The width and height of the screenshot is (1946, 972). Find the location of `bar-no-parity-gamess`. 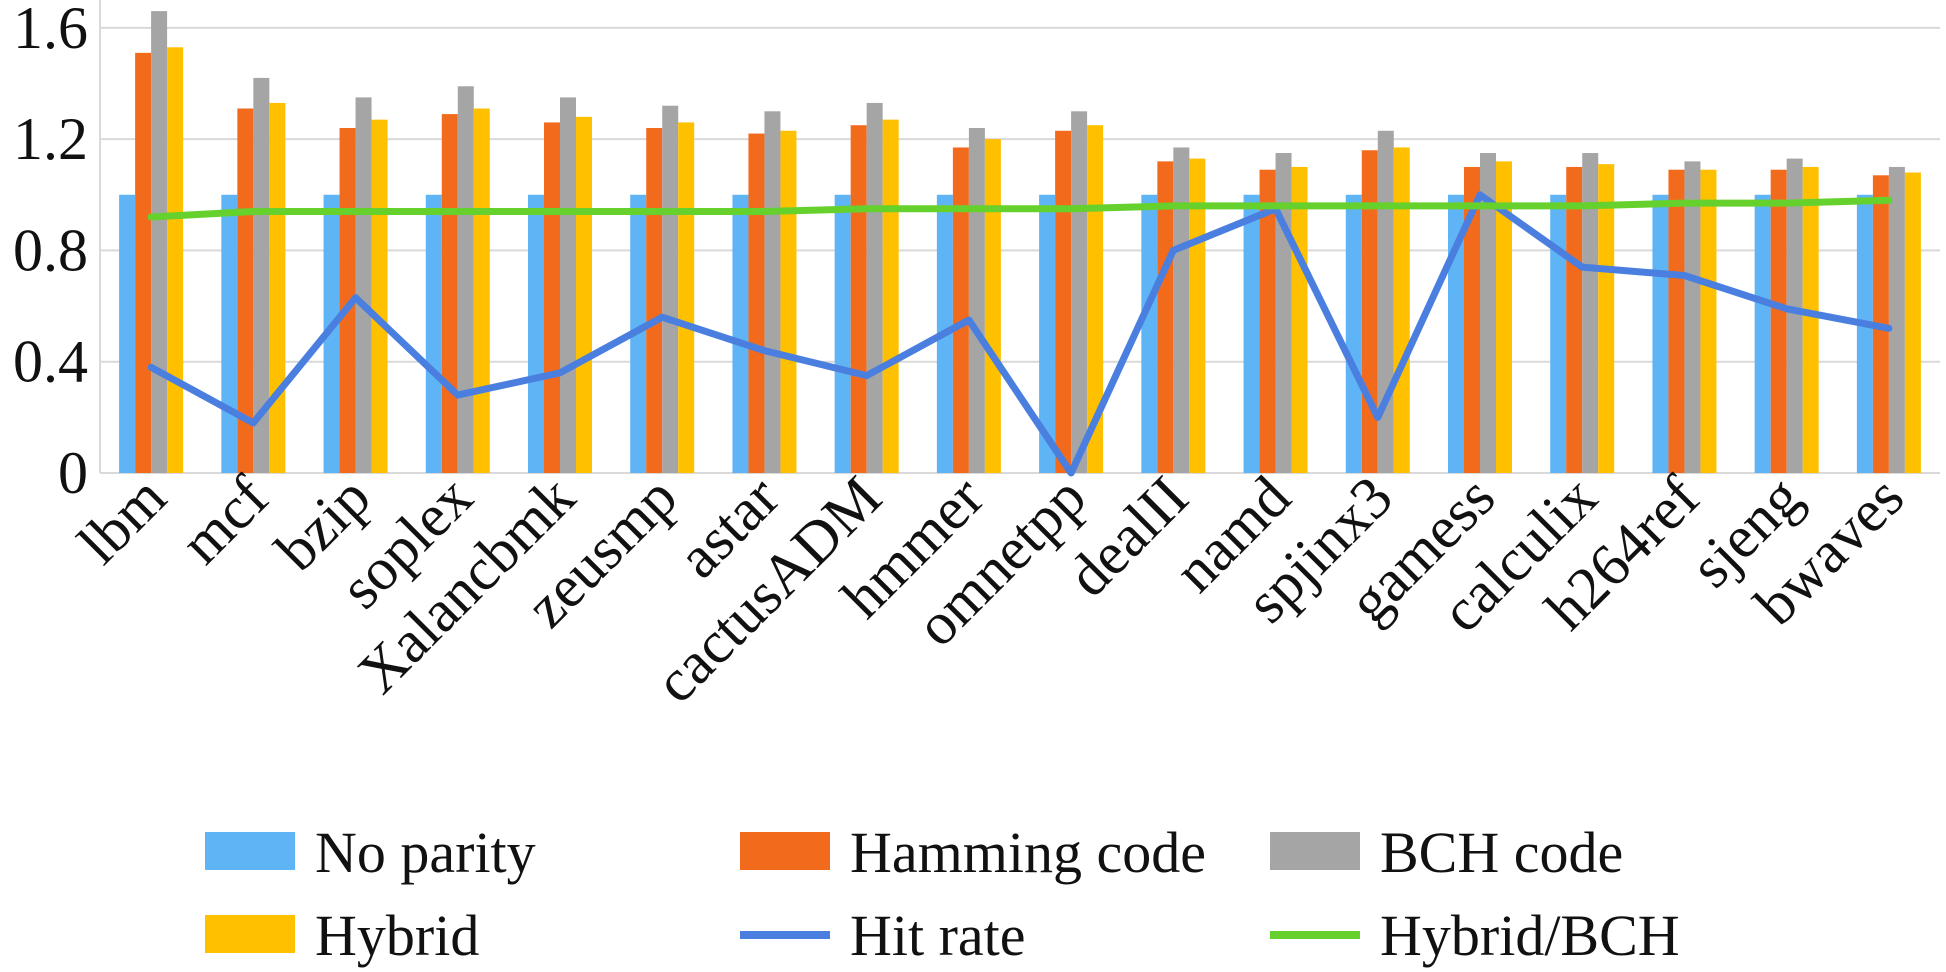

bar-no-parity-gamess is located at coordinates (1456, 333).